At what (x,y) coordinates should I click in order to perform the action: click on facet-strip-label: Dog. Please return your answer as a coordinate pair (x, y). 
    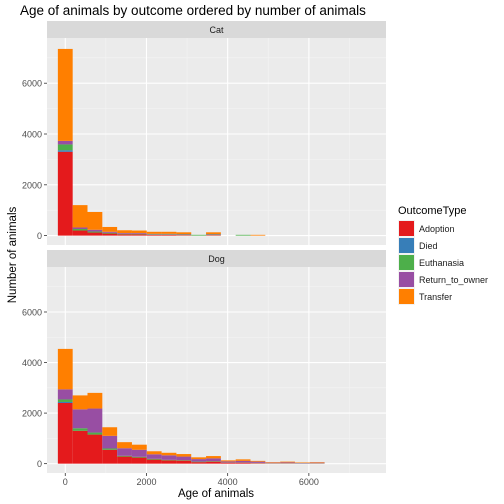
    Looking at the image, I should click on (216, 259).